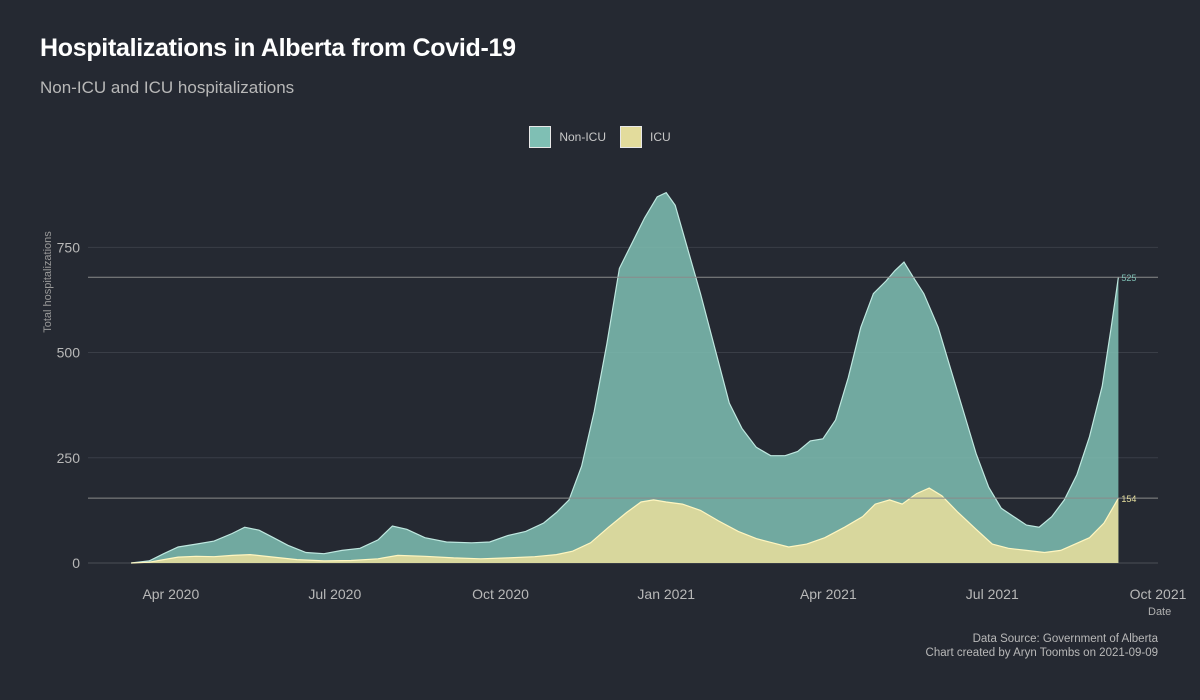 This screenshot has height=700, width=1200. Describe the element at coordinates (1065, 639) in the screenshot. I see `caption-source: Data Source: Government of Alberta` at that location.